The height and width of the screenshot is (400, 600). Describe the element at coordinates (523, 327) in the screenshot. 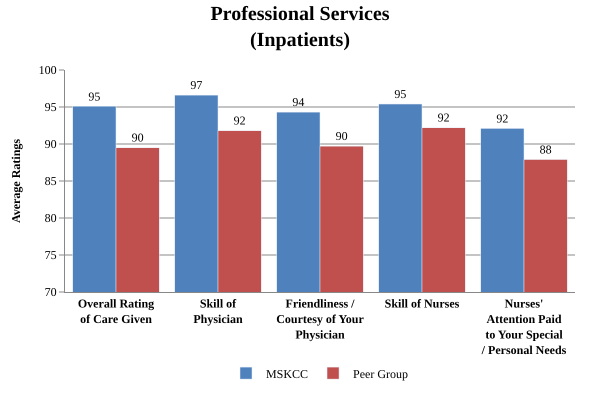

I see `x-tick-label: Nurses' Attention Paid to Your Special / Personal Needs` at that location.